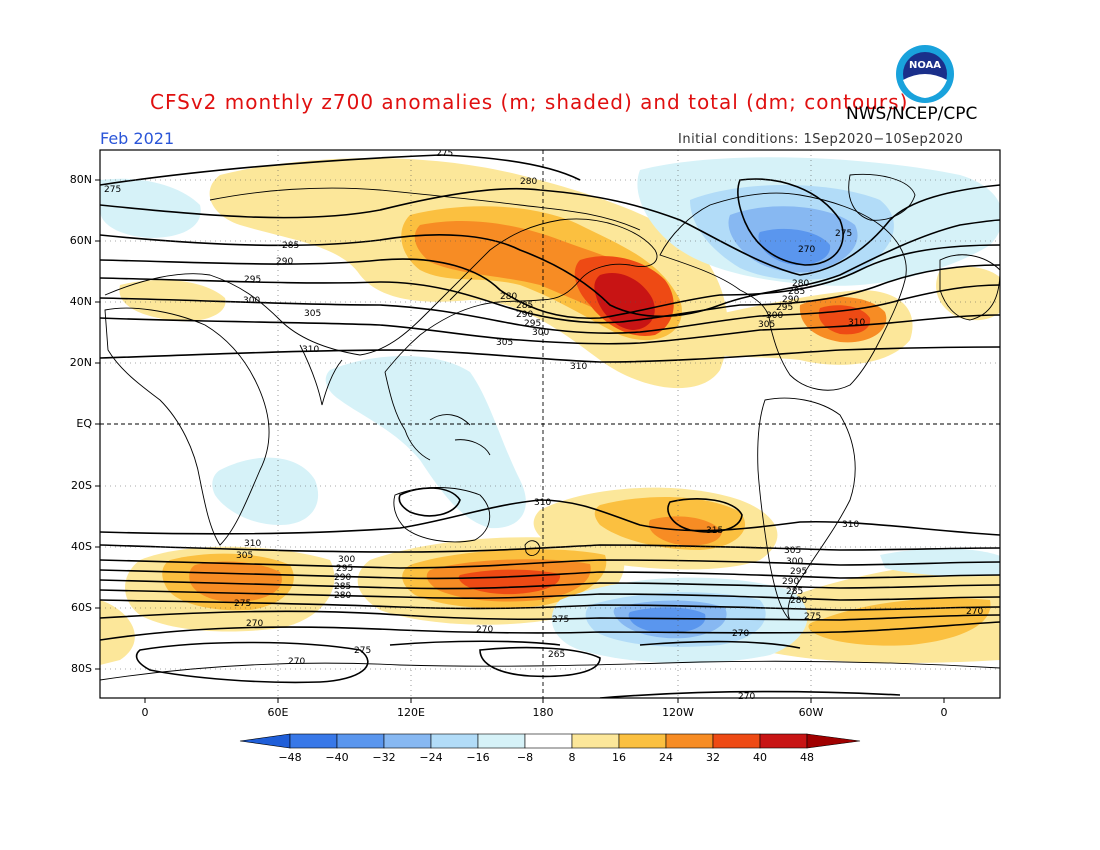 This screenshot has width=1100, height=850. What do you see at coordinates (411, 712) in the screenshot?
I see `lon-label: 120E` at bounding box center [411, 712].